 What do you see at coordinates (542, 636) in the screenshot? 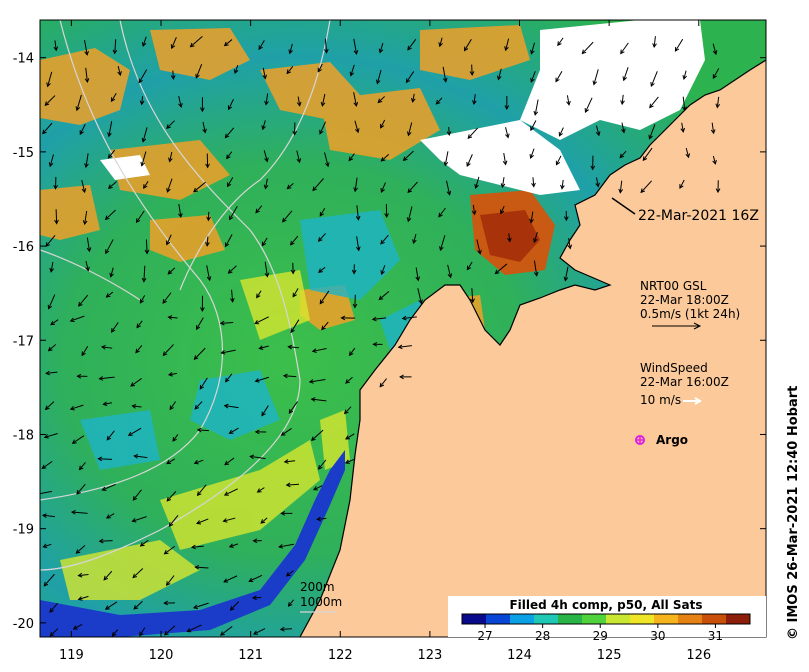
I see `colorbar-tick-label: 28` at bounding box center [542, 636].